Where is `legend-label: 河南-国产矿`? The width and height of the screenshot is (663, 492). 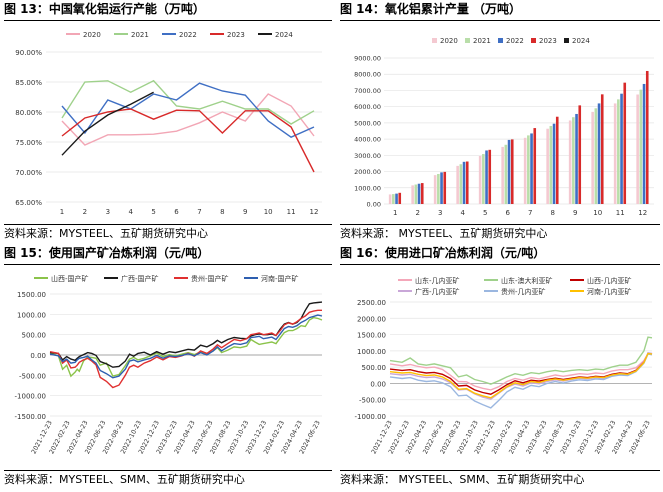 legend-label: 河南-国产矿 is located at coordinates (280, 278).